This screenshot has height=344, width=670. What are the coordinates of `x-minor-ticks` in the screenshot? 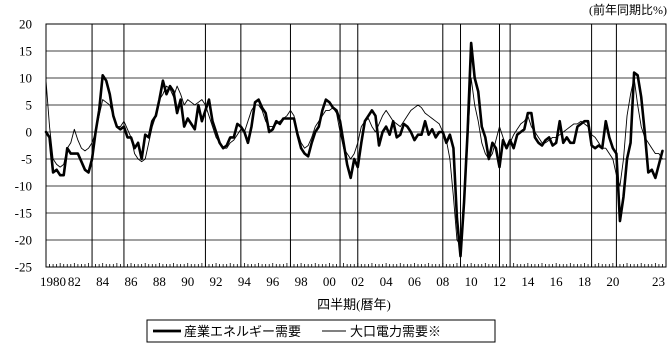 It's located at (356, 265).